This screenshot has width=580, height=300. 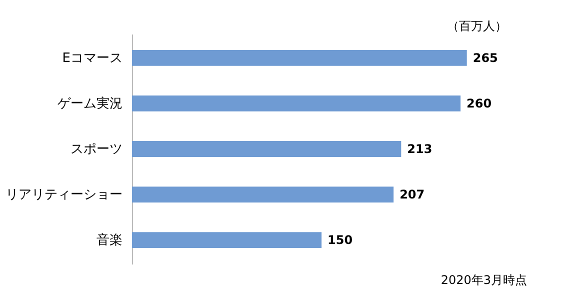 What do you see at coordinates (90, 103) in the screenshot?
I see `y-tick-label: ゲーム実況` at bounding box center [90, 103].